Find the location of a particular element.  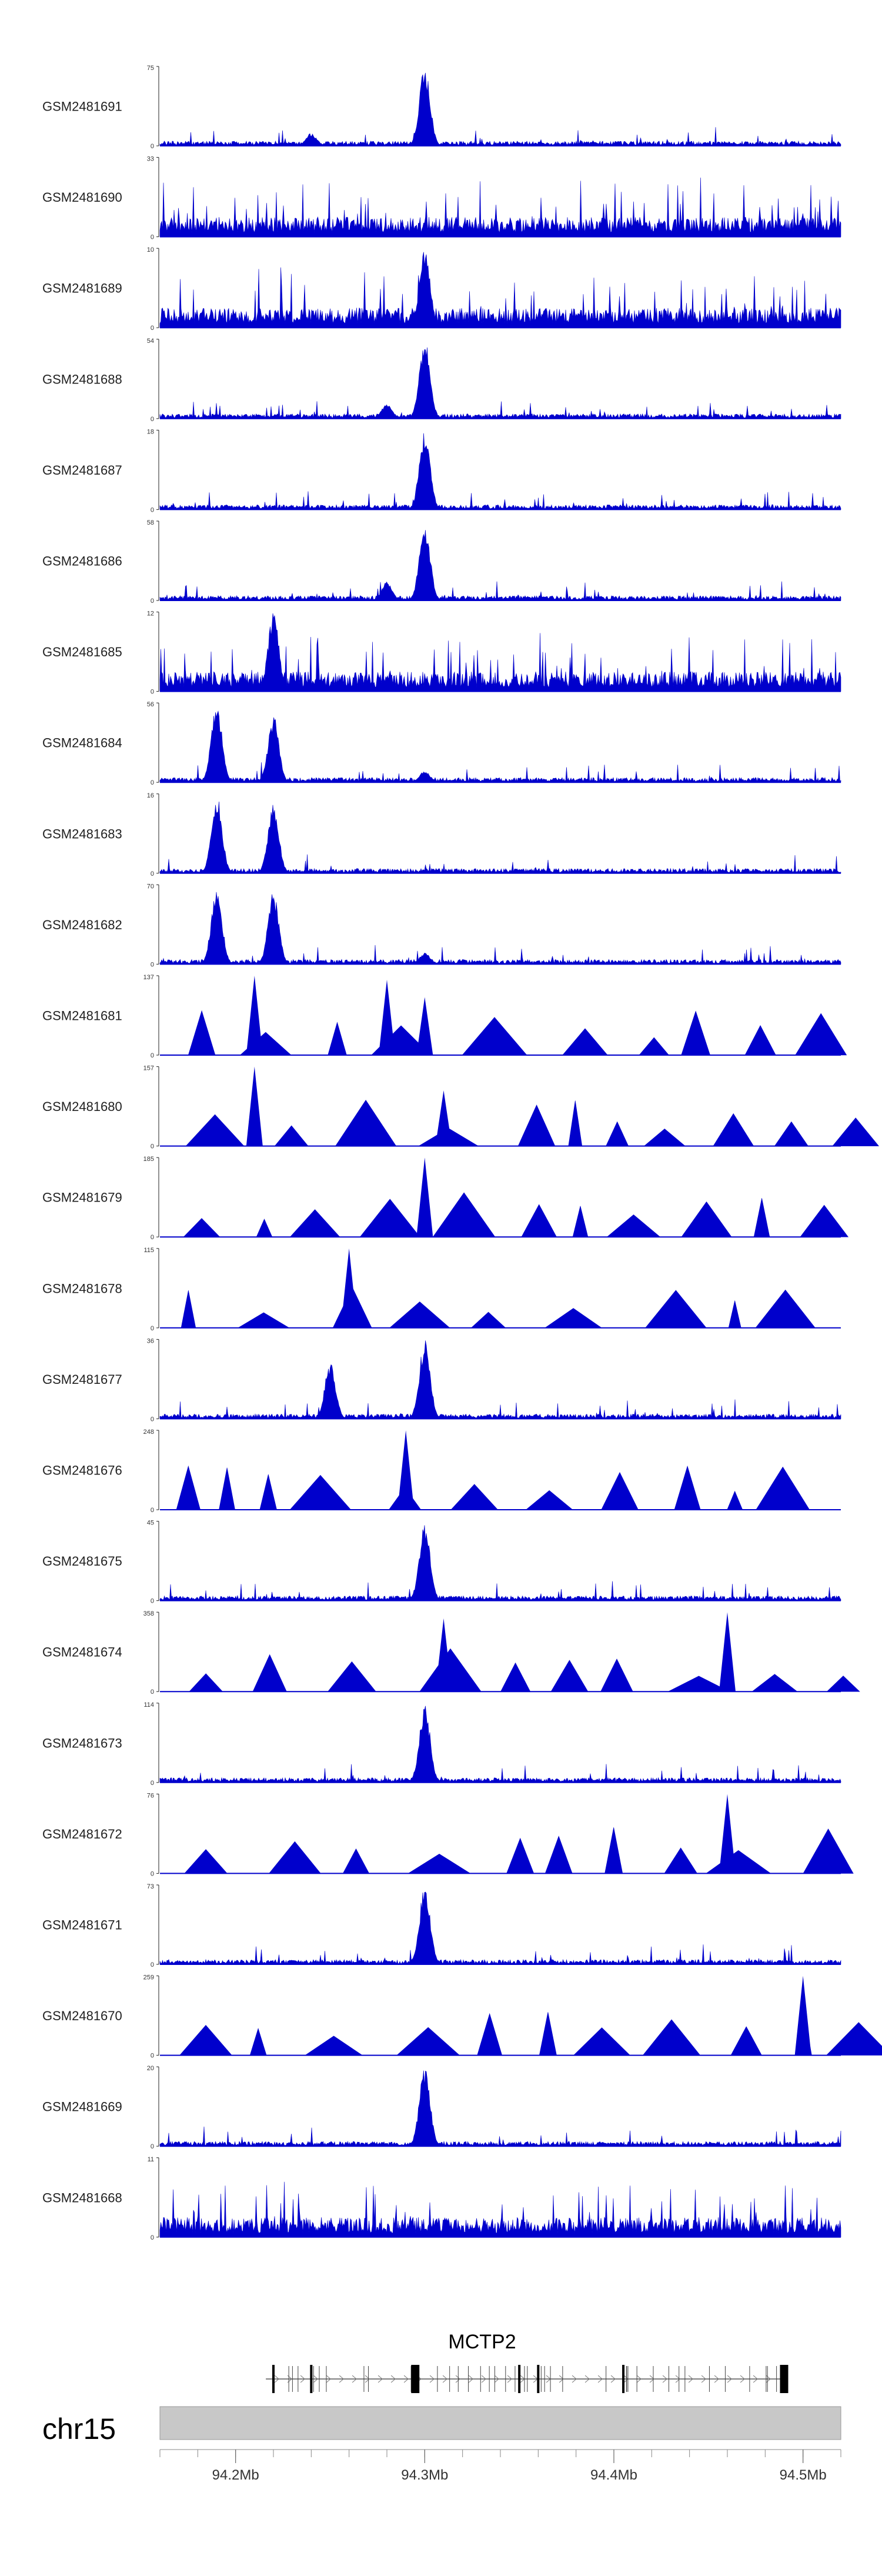

gene-track: MCTP2 is located at coordinates (527, 2362).